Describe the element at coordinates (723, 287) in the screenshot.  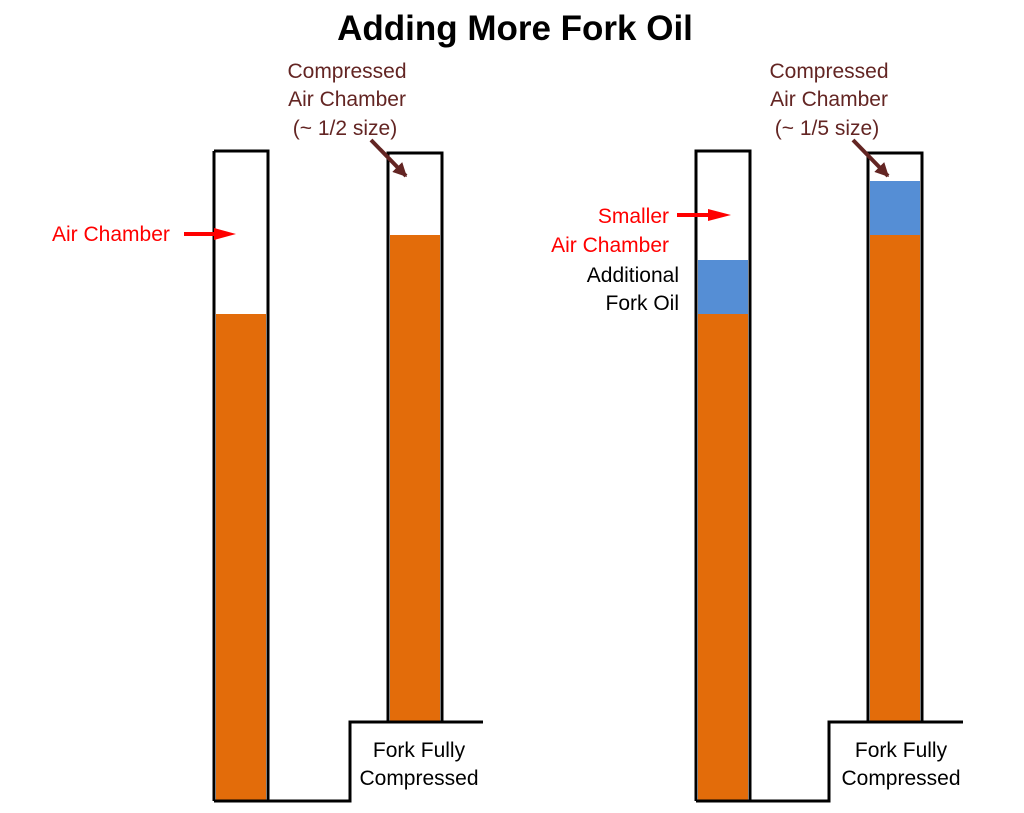
I see `additional-oil-fill` at that location.